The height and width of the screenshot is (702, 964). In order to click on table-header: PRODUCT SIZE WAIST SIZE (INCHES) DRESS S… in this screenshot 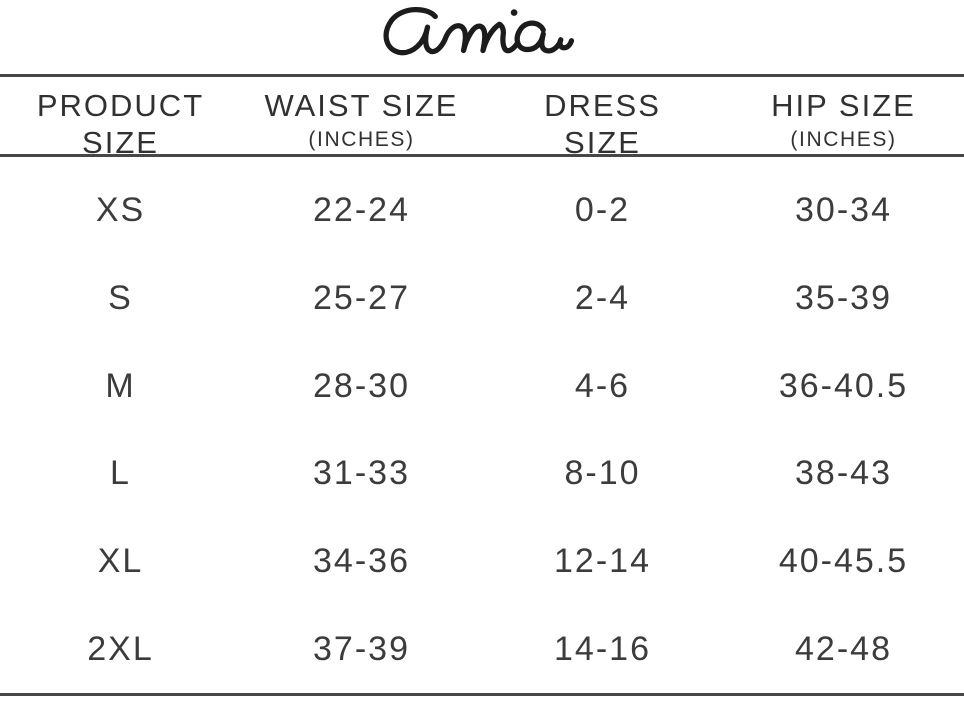, I will do `click(482, 118)`.